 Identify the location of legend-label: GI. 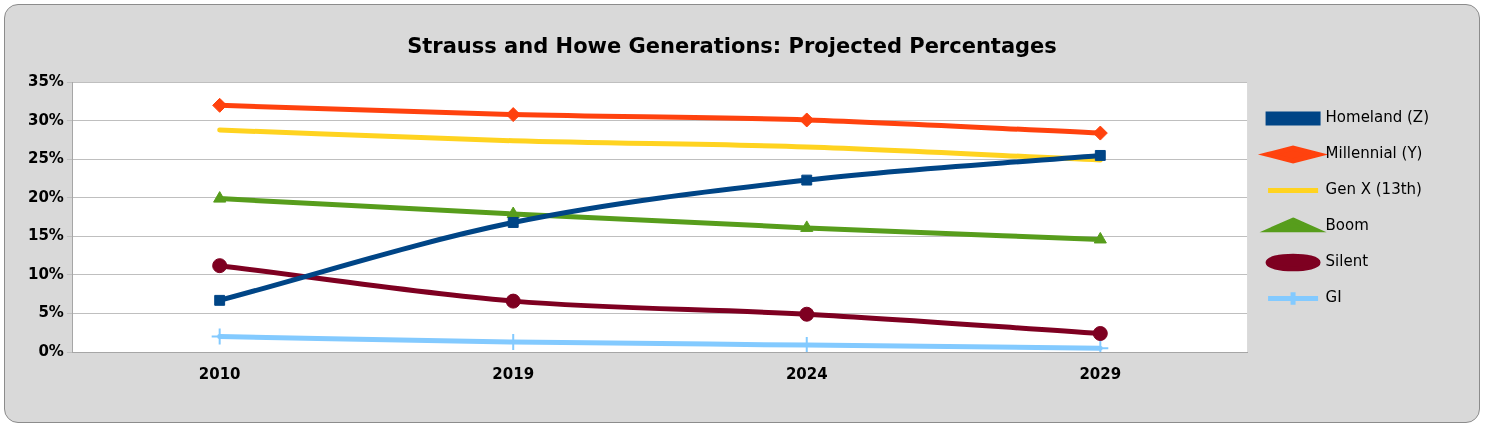
(1333, 297).